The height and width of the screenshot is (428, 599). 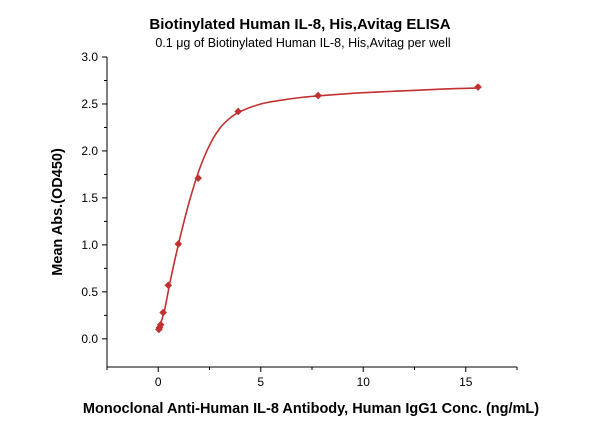 What do you see at coordinates (89, 57) in the screenshot?
I see `y-tick-label-6: 3.0` at bounding box center [89, 57].